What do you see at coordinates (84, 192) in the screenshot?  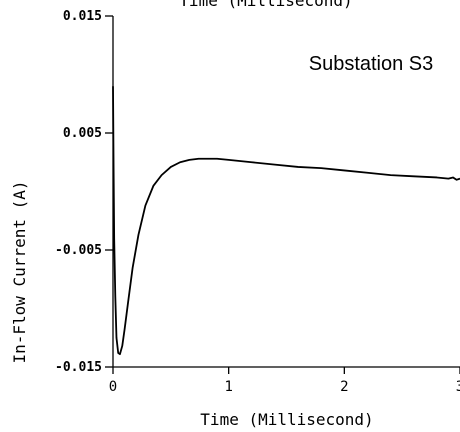 I see `y-ticks: -0.015 -0.005 0.005 0.015` at bounding box center [84, 192].